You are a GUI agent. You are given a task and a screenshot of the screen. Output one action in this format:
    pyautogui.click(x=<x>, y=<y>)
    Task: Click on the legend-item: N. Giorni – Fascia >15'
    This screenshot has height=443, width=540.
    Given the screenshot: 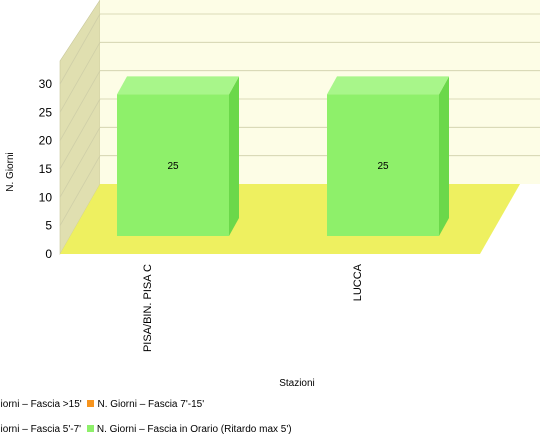 What is the action you would take?
    pyautogui.click(x=41, y=404)
    